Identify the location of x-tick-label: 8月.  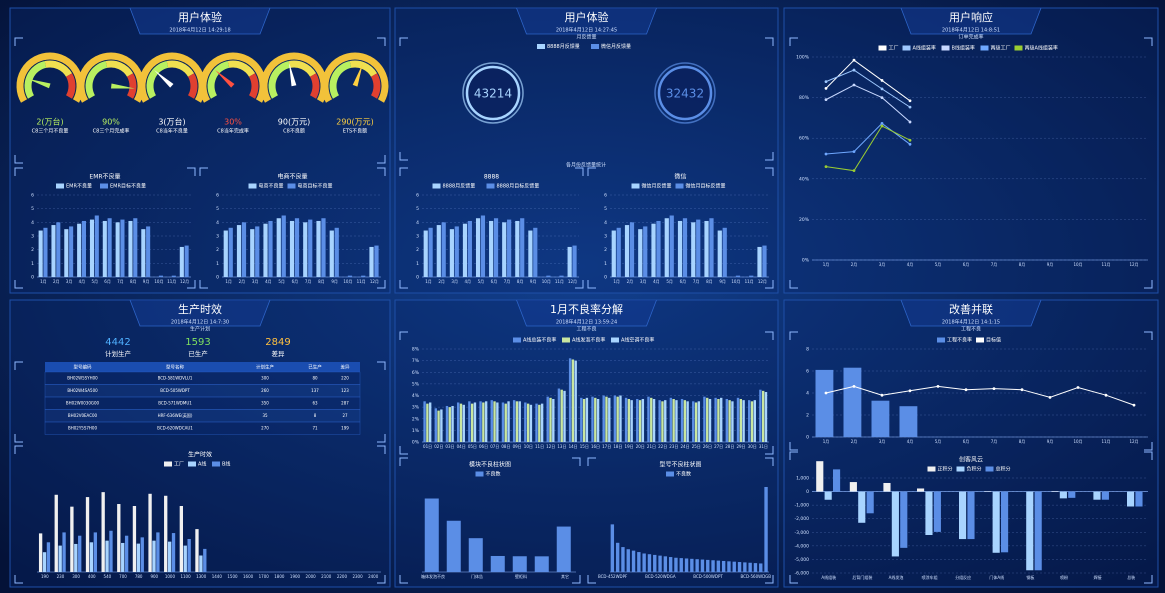
(1022, 264).